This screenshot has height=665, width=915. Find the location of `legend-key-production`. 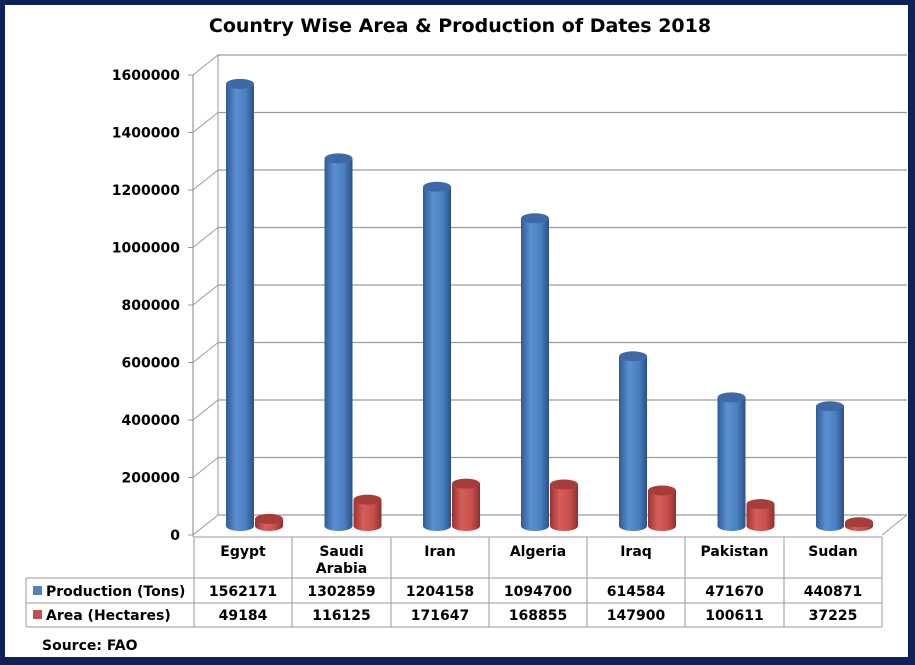

legend-key-production is located at coordinates (37, 590).